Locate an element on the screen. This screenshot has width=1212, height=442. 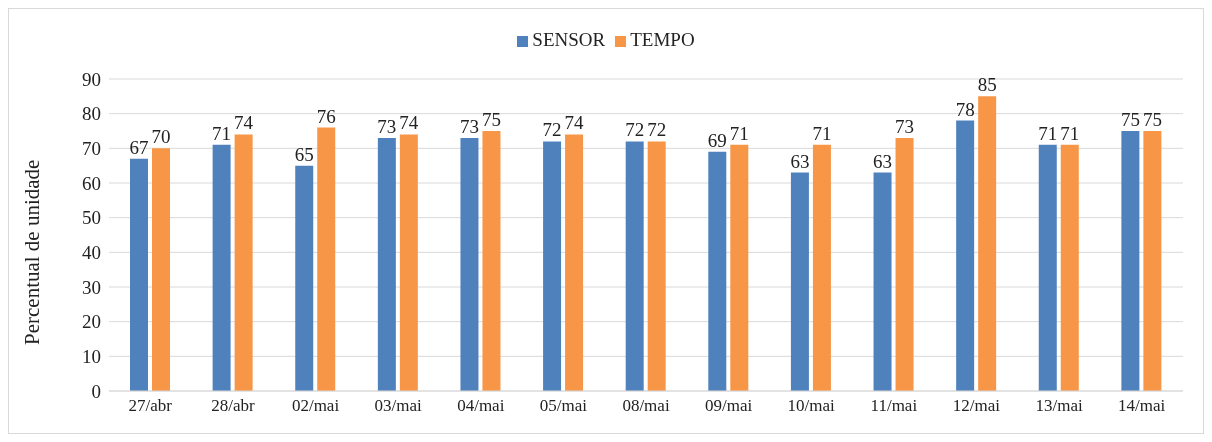
y-tick-label: 10 is located at coordinates (91, 357).